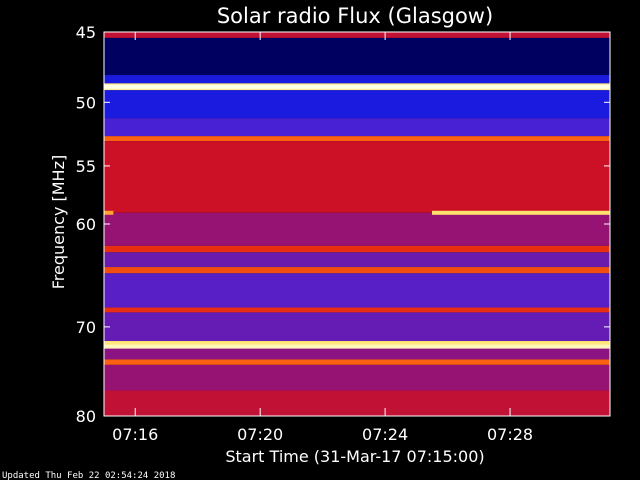 Image resolution: width=640 pixels, height=480 pixels. What do you see at coordinates (86, 224) in the screenshot?
I see `y-tick-label: 60` at bounding box center [86, 224].